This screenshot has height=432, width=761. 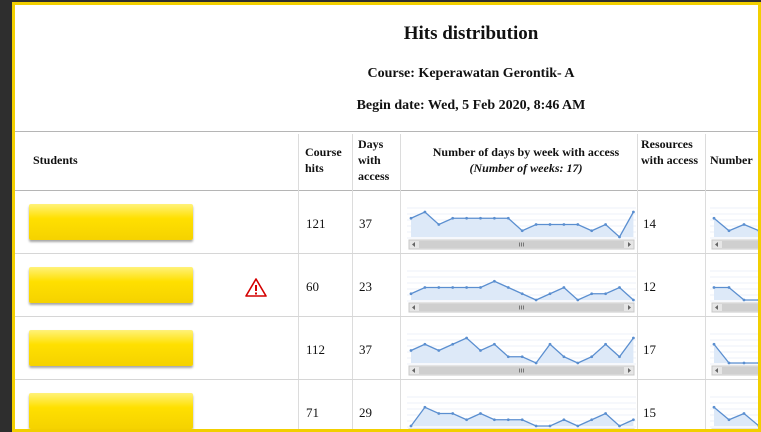 What do you see at coordinates (731, 160) in the screenshot?
I see `col-header: Number` at bounding box center [731, 160].